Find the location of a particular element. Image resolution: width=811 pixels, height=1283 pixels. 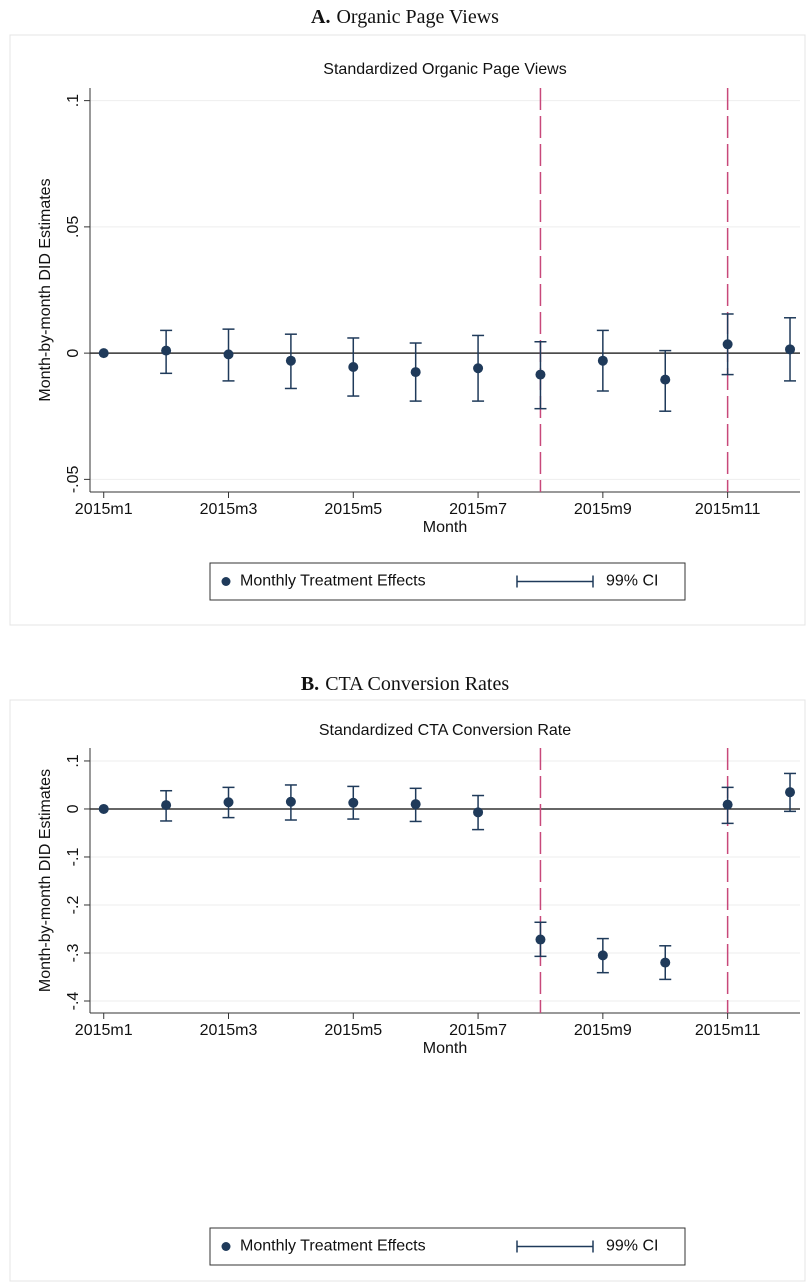

chart-title: Standardized Organic Page Views is located at coordinates (444, 69).